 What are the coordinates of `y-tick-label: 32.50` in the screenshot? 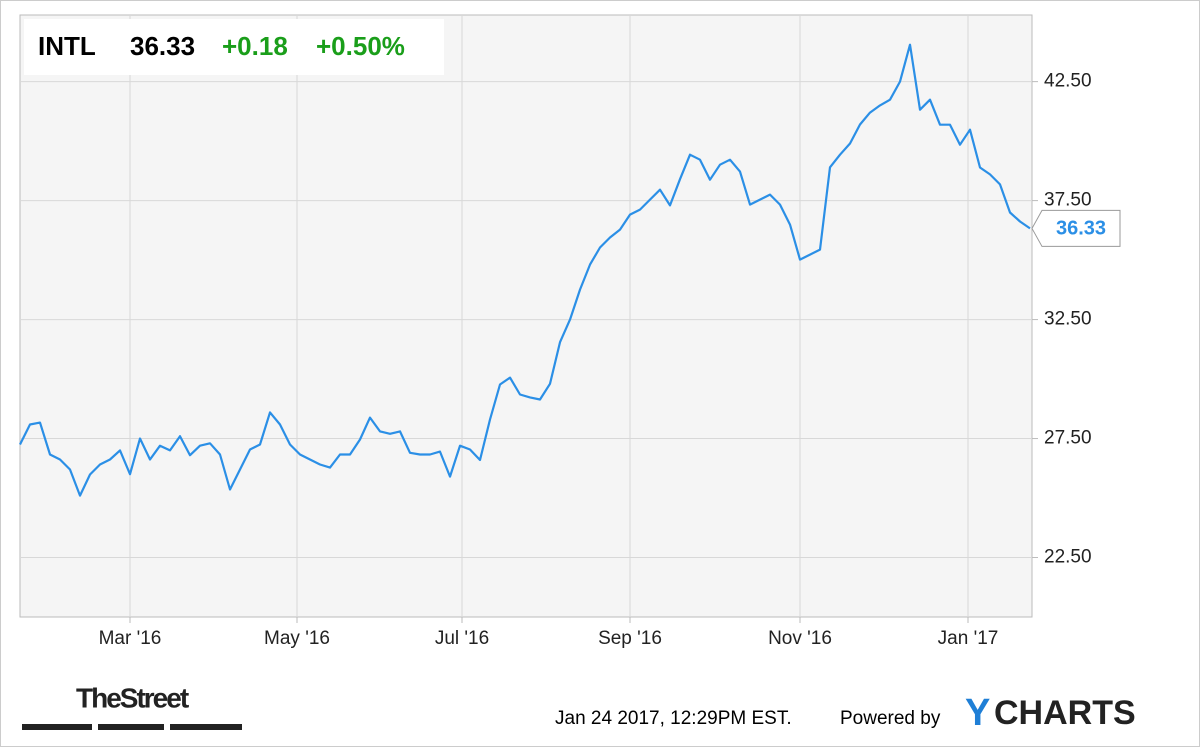 It's located at (1068, 319).